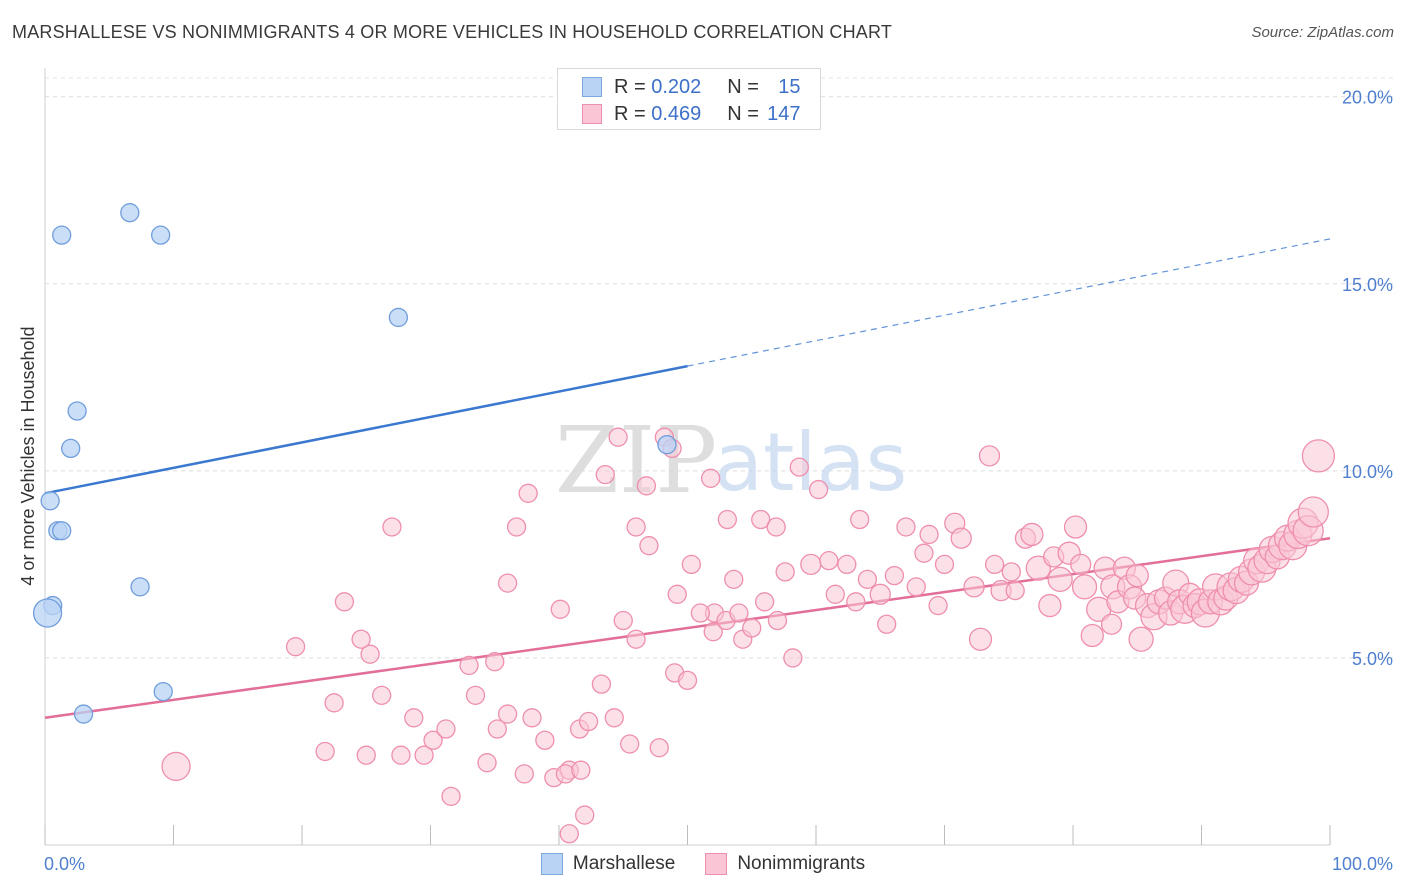  What do you see at coordinates (731, 460) in the screenshot?
I see `watermark: ZIP atlas` at bounding box center [731, 460].